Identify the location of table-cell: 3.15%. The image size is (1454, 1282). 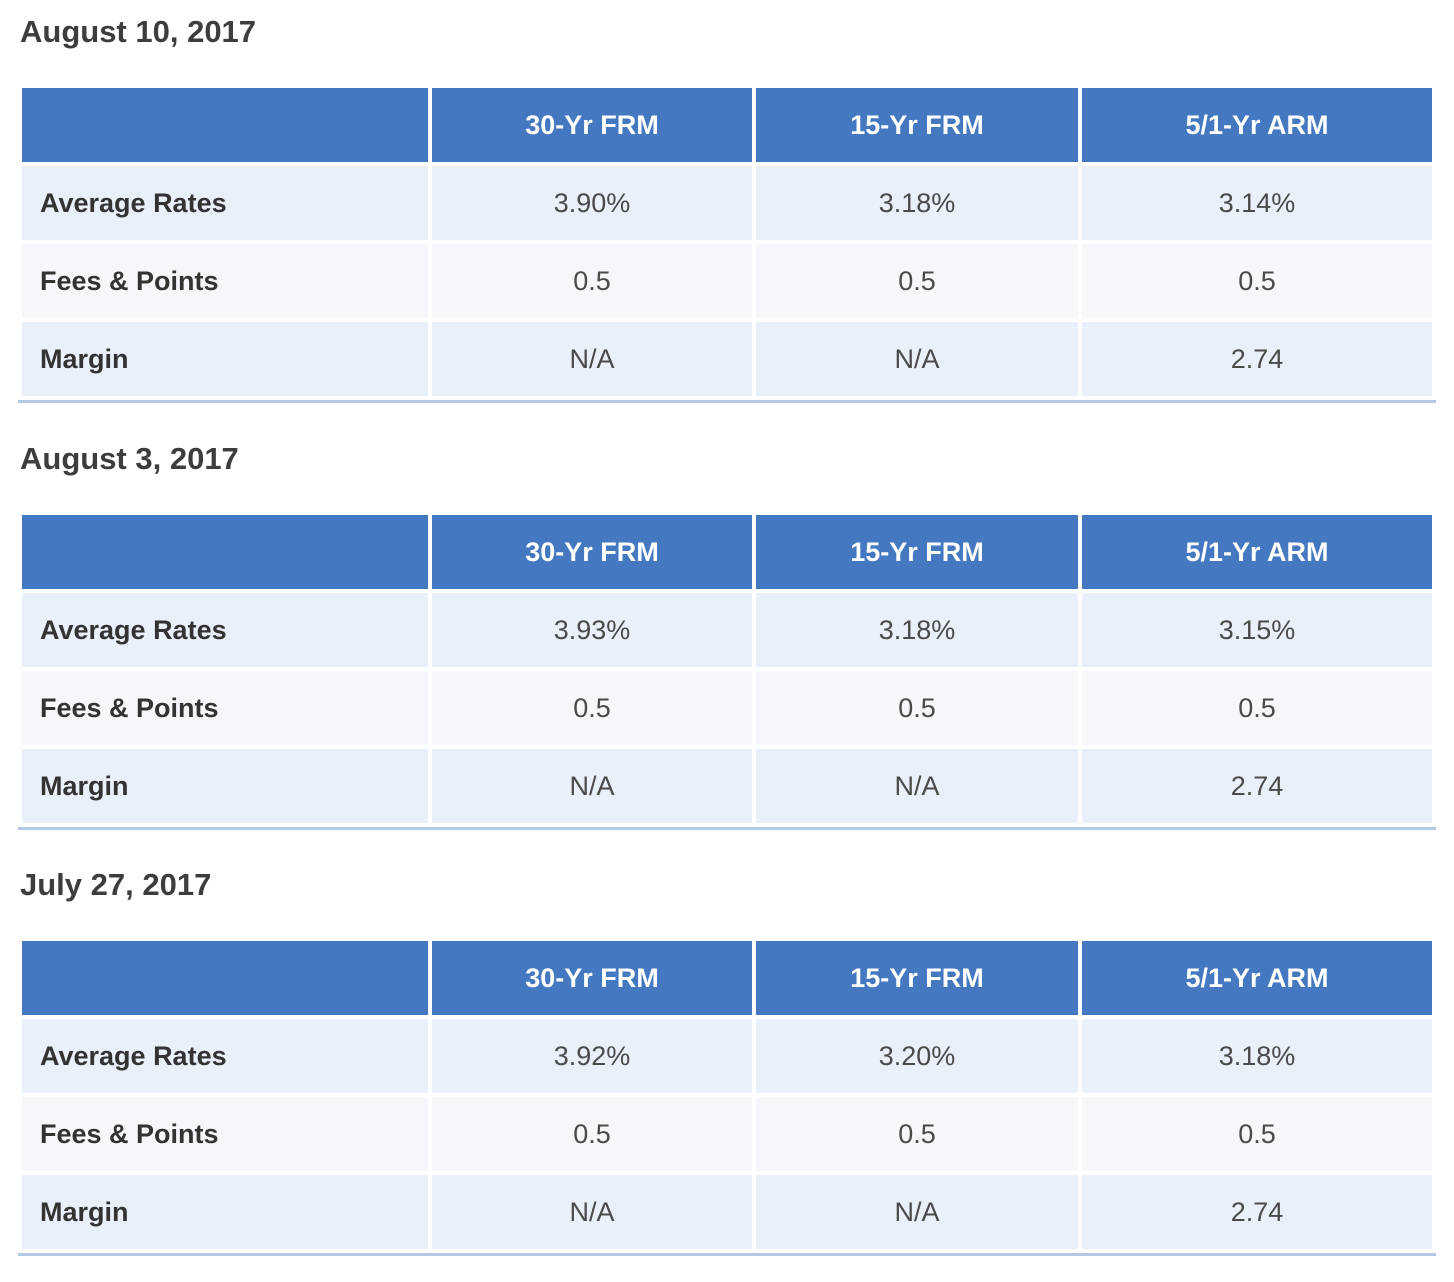
(1257, 630).